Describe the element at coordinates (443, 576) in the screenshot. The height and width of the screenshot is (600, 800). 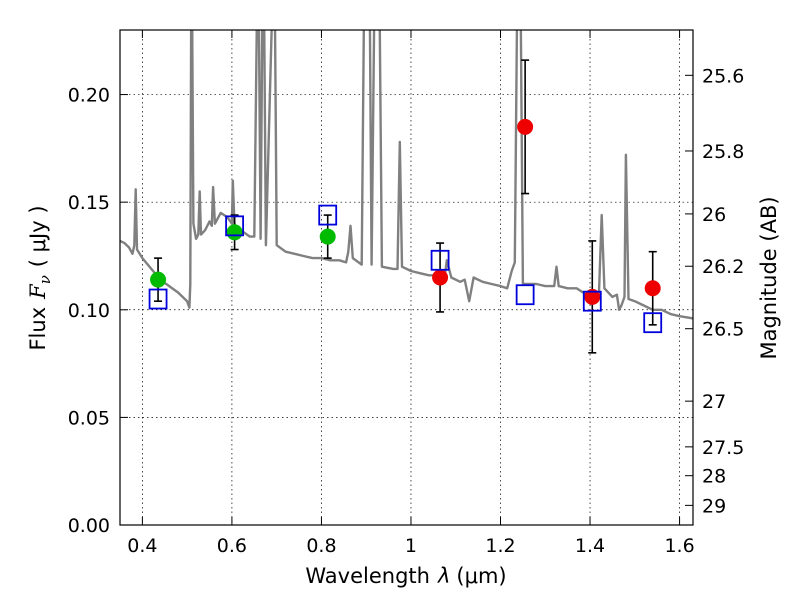
I see `x-axis-title-lambda: λ` at that location.